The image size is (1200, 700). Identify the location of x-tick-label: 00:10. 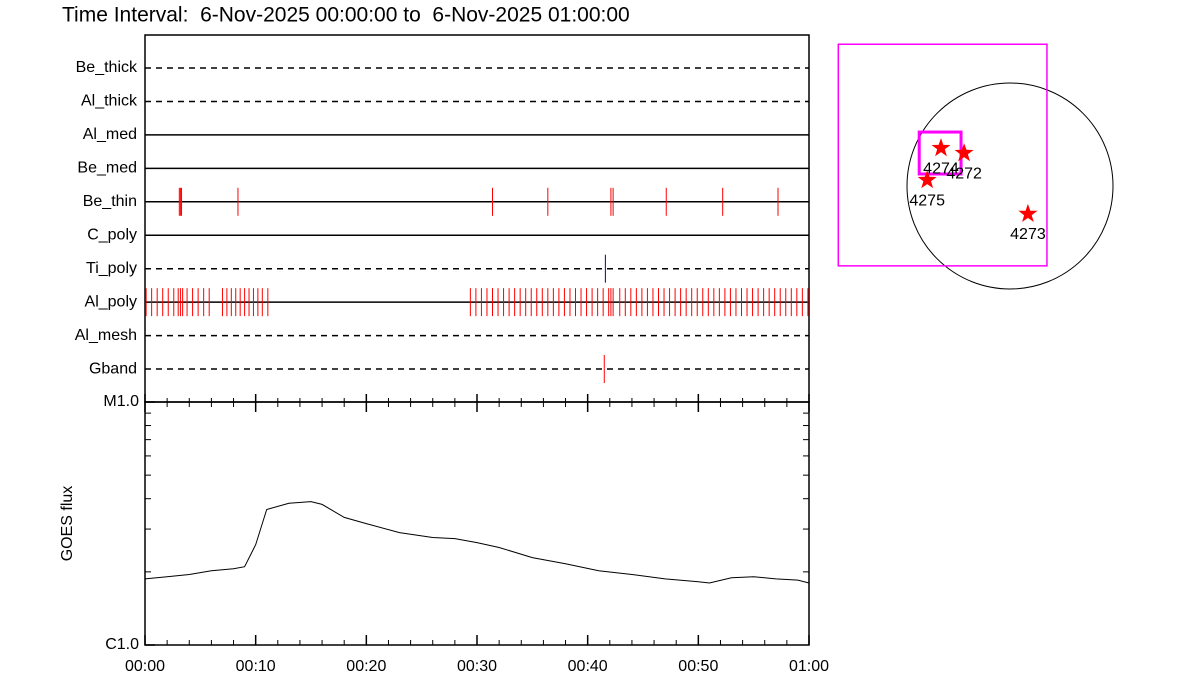
(256, 666).